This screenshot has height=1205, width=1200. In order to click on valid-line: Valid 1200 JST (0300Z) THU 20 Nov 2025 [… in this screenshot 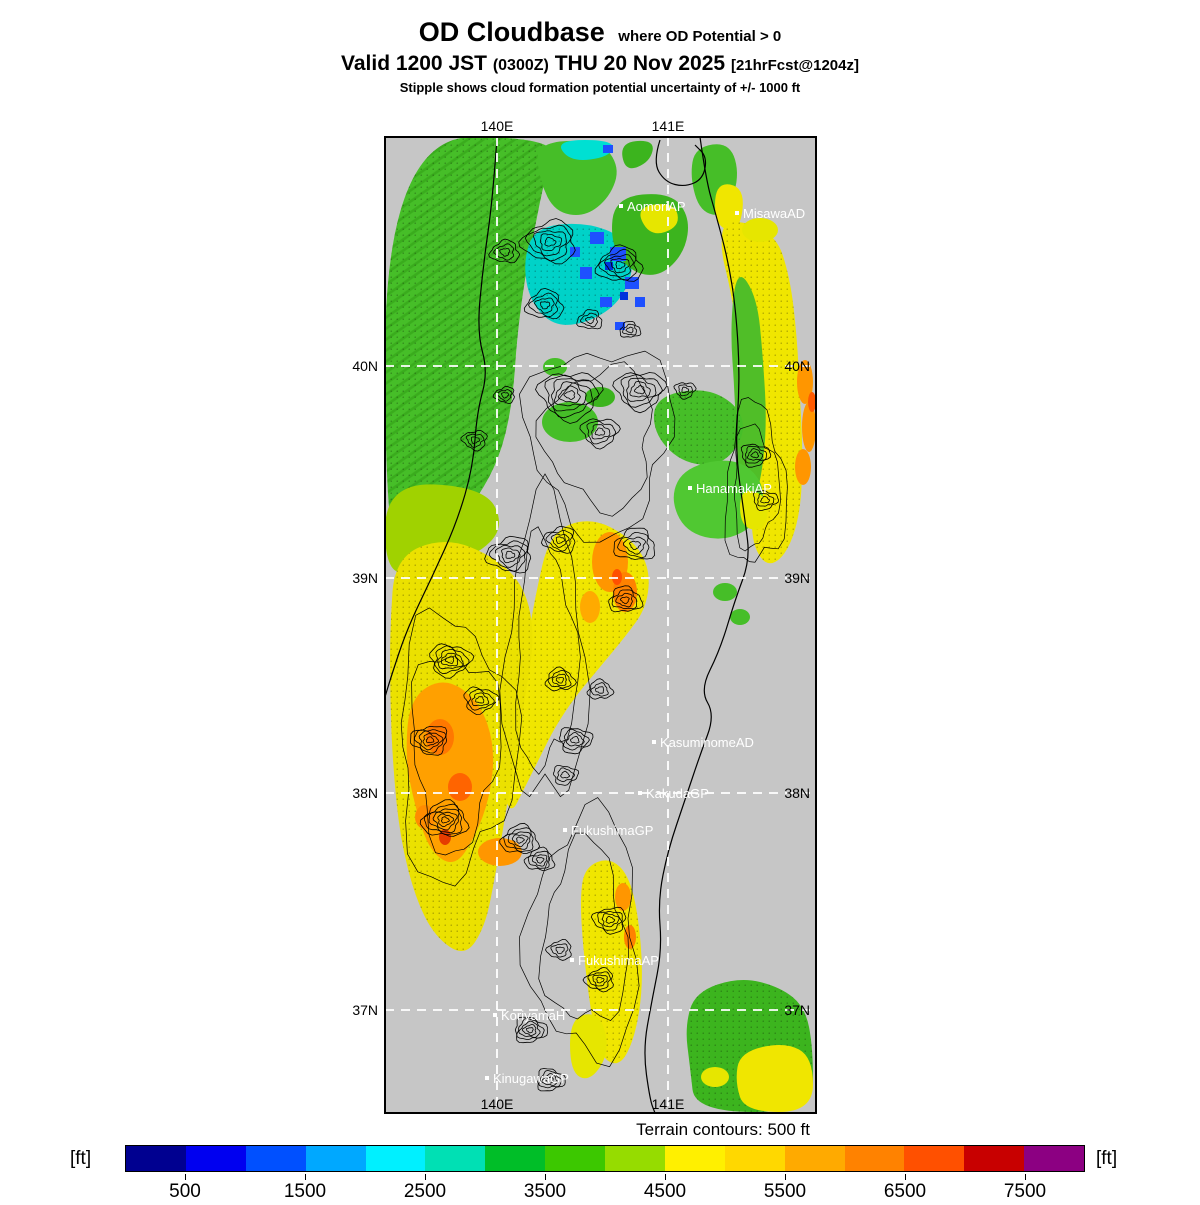, I will do `click(600, 64)`.